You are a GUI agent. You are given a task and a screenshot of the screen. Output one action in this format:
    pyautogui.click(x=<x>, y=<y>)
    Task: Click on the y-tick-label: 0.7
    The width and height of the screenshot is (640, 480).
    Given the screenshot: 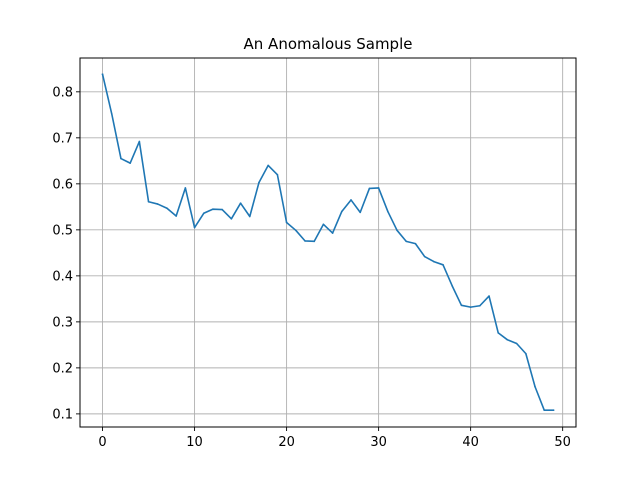 What is the action you would take?
    pyautogui.click(x=62, y=138)
    